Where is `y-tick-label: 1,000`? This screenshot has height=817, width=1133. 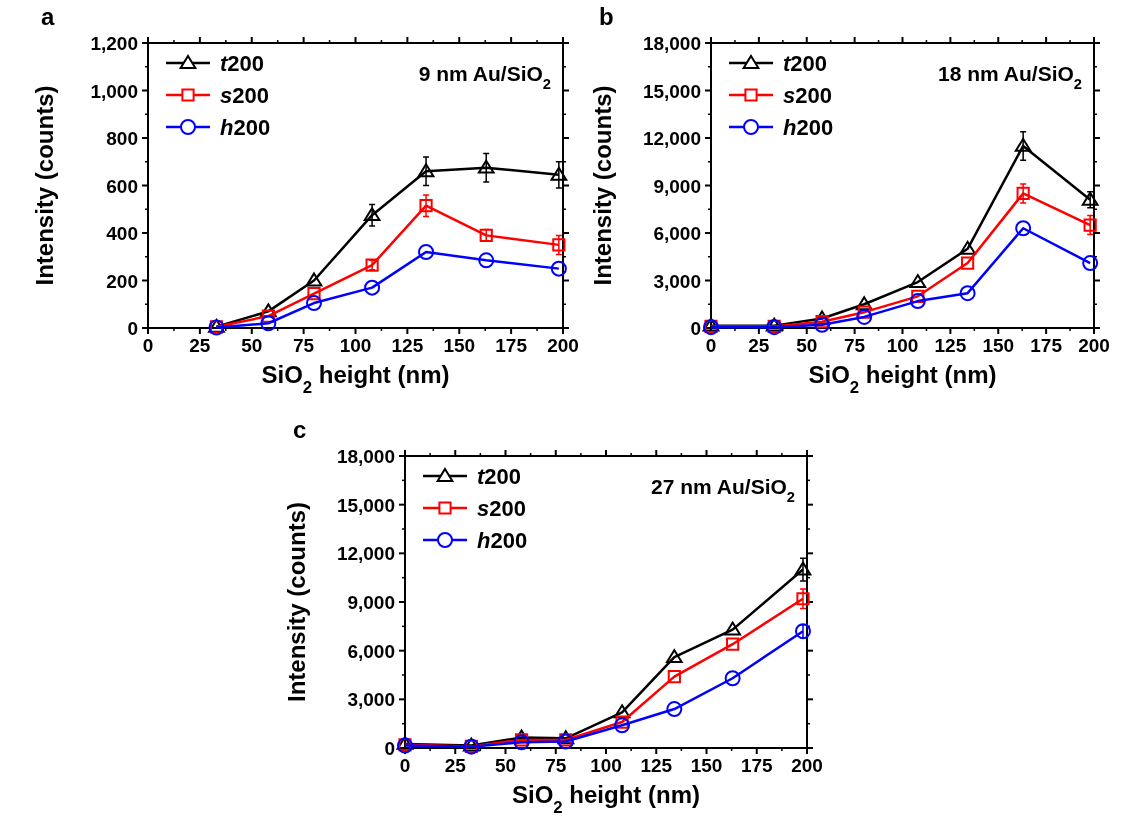
y-tick-label: 1,000 is located at coordinates (114, 91).